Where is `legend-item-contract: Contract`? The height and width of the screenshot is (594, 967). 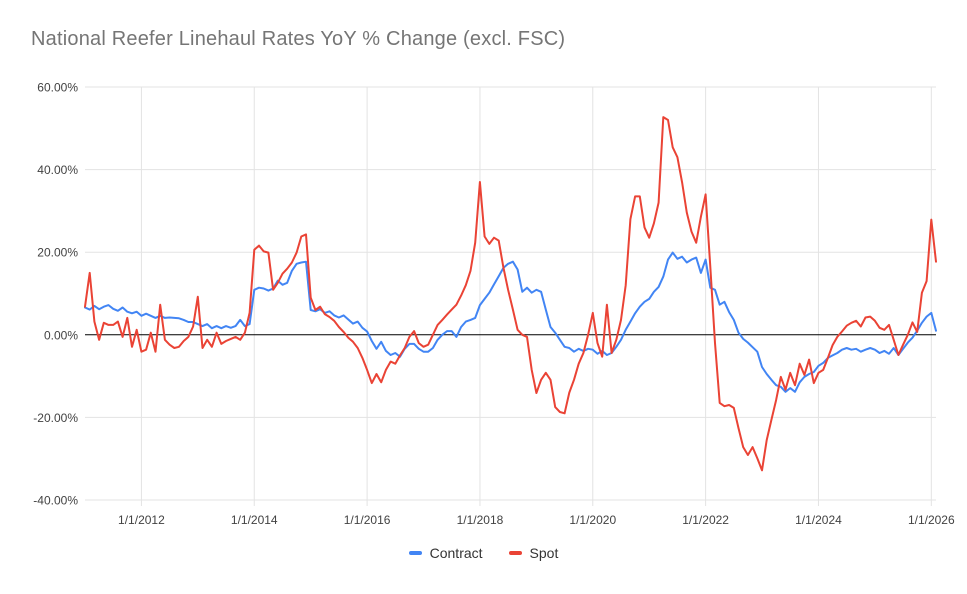
legend-item-contract: Contract is located at coordinates (445, 553).